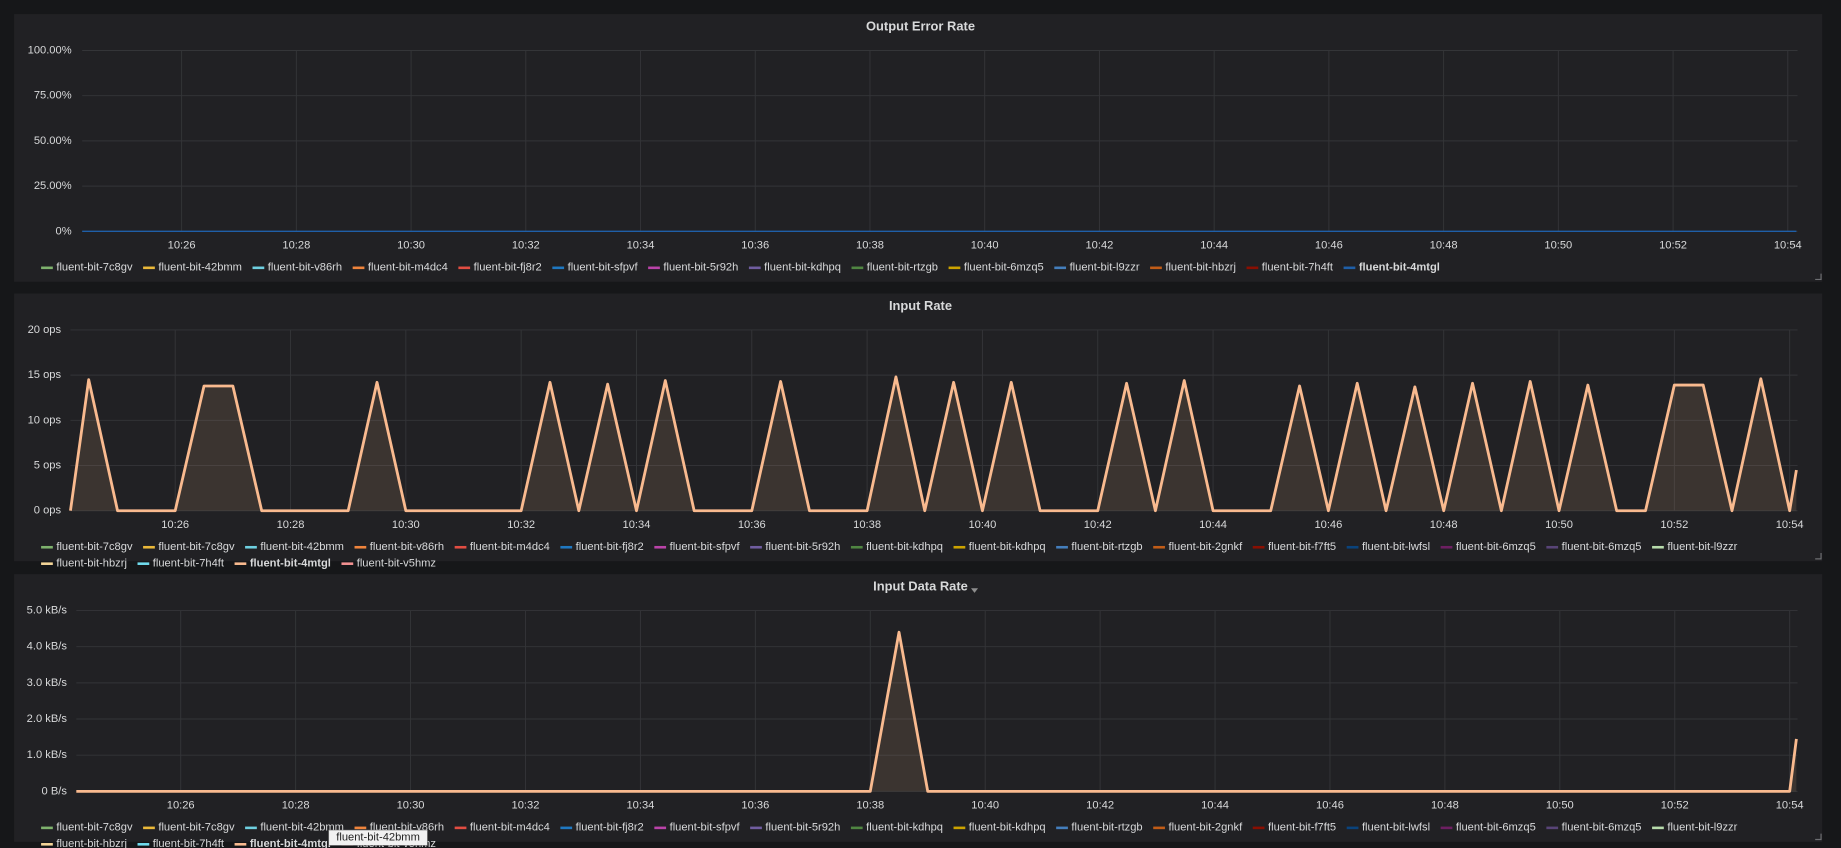 The image size is (1841, 848). I want to click on legend-label: fluent-bit-42bmm, so click(302, 828).